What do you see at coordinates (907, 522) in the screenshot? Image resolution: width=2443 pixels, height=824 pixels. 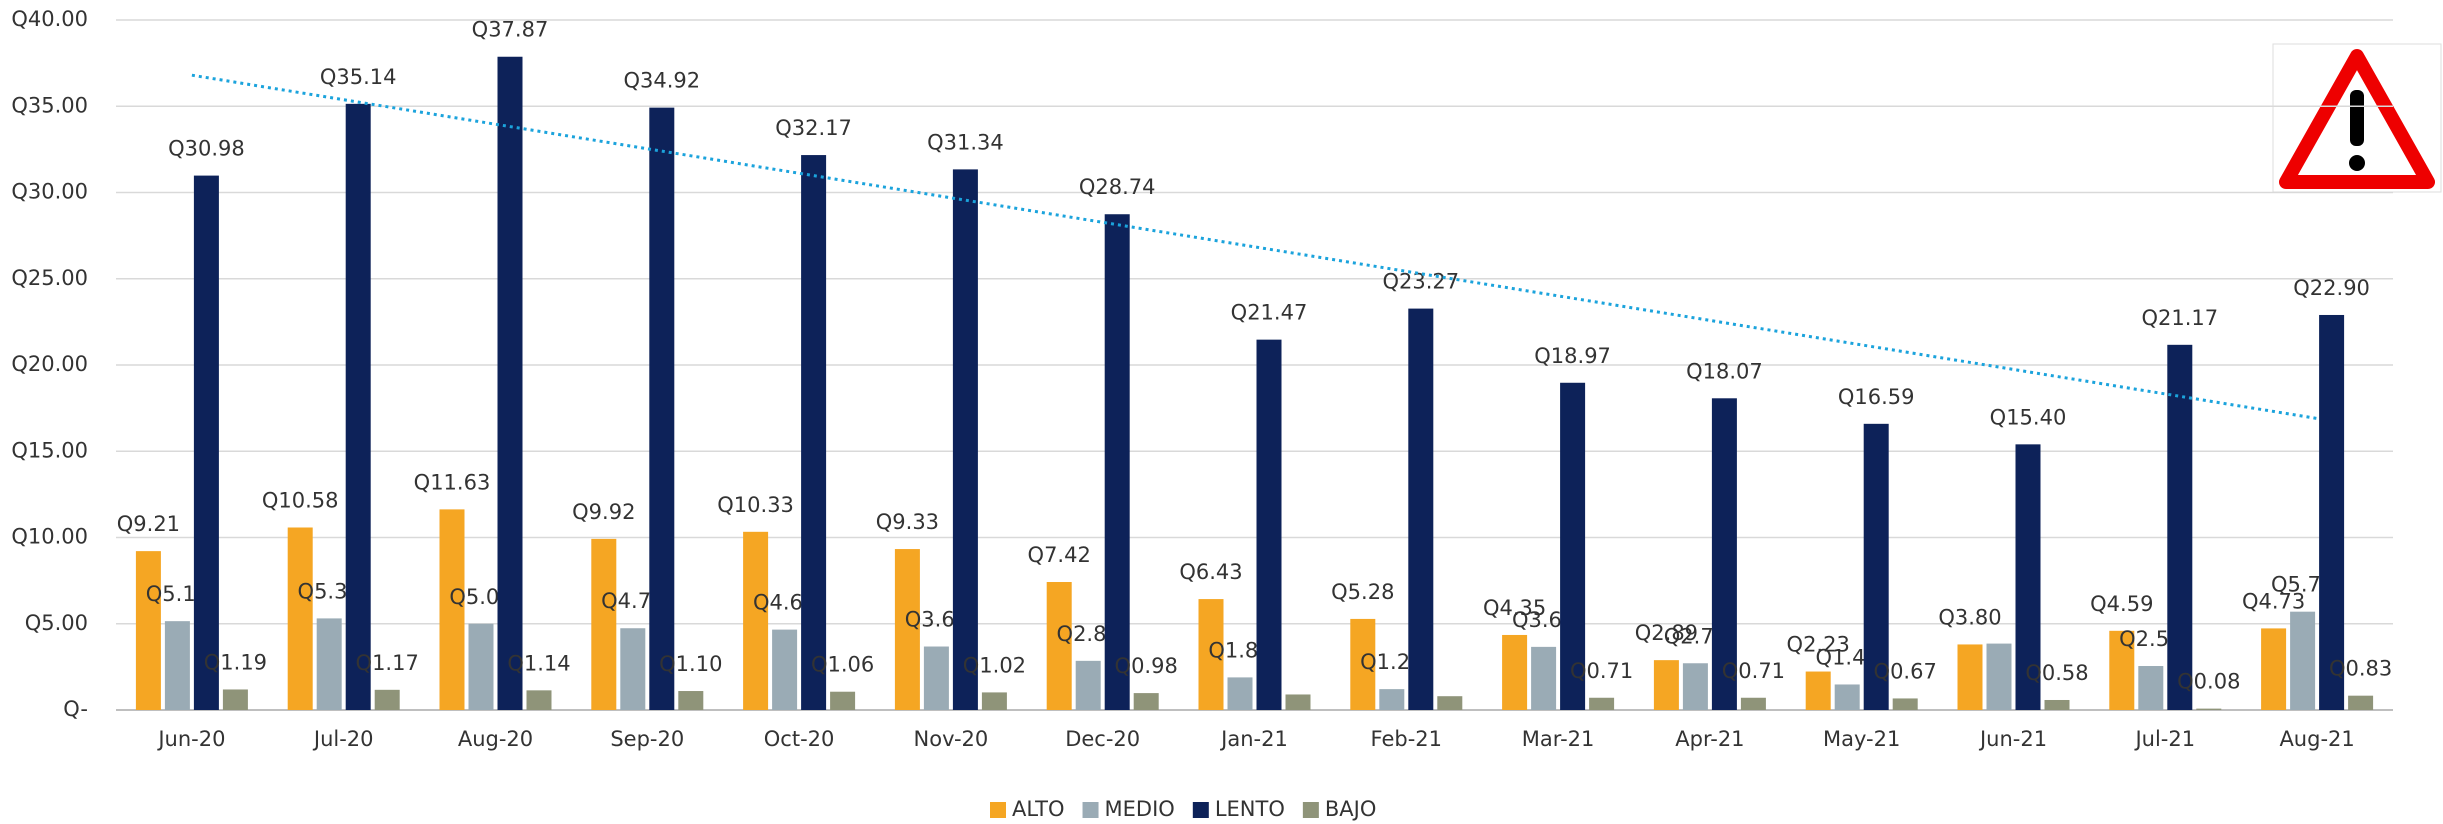 I see `data-label: Q9.33` at bounding box center [907, 522].